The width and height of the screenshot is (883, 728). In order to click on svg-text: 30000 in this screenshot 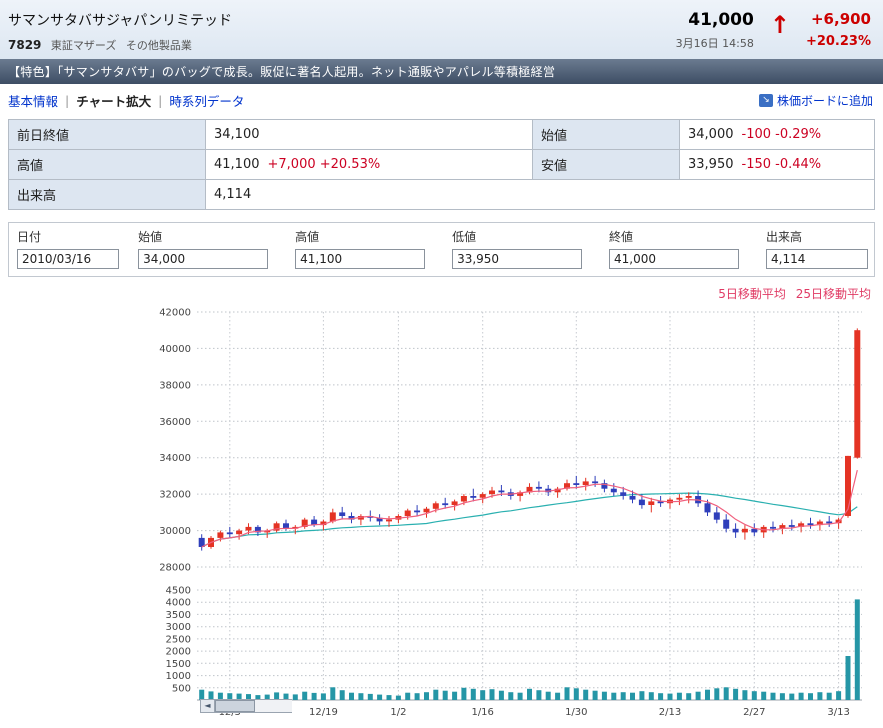, I will do `click(175, 531)`.